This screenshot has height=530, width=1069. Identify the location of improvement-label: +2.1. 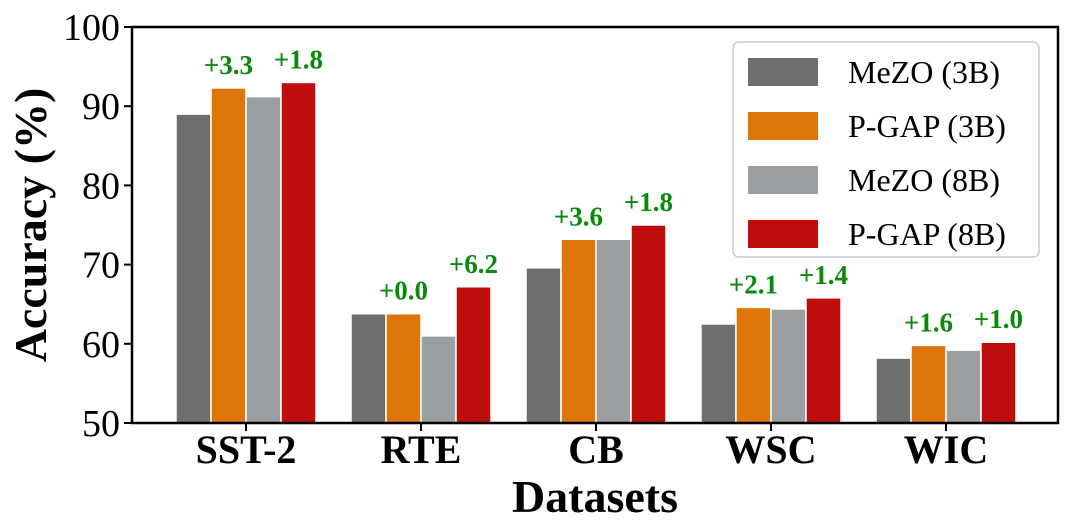
(753, 284).